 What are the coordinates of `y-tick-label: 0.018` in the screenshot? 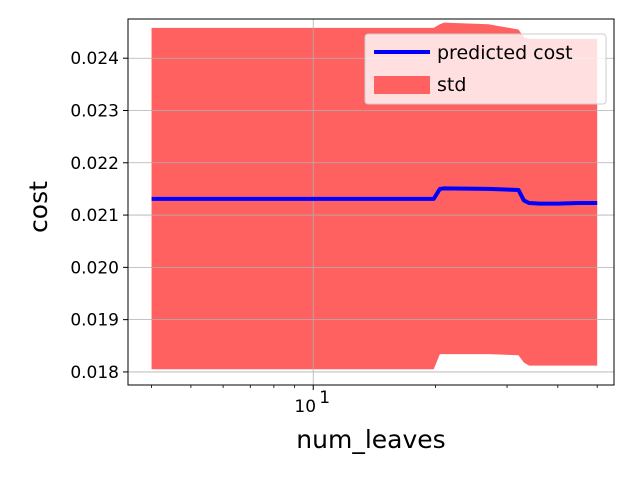 It's located at (94, 373).